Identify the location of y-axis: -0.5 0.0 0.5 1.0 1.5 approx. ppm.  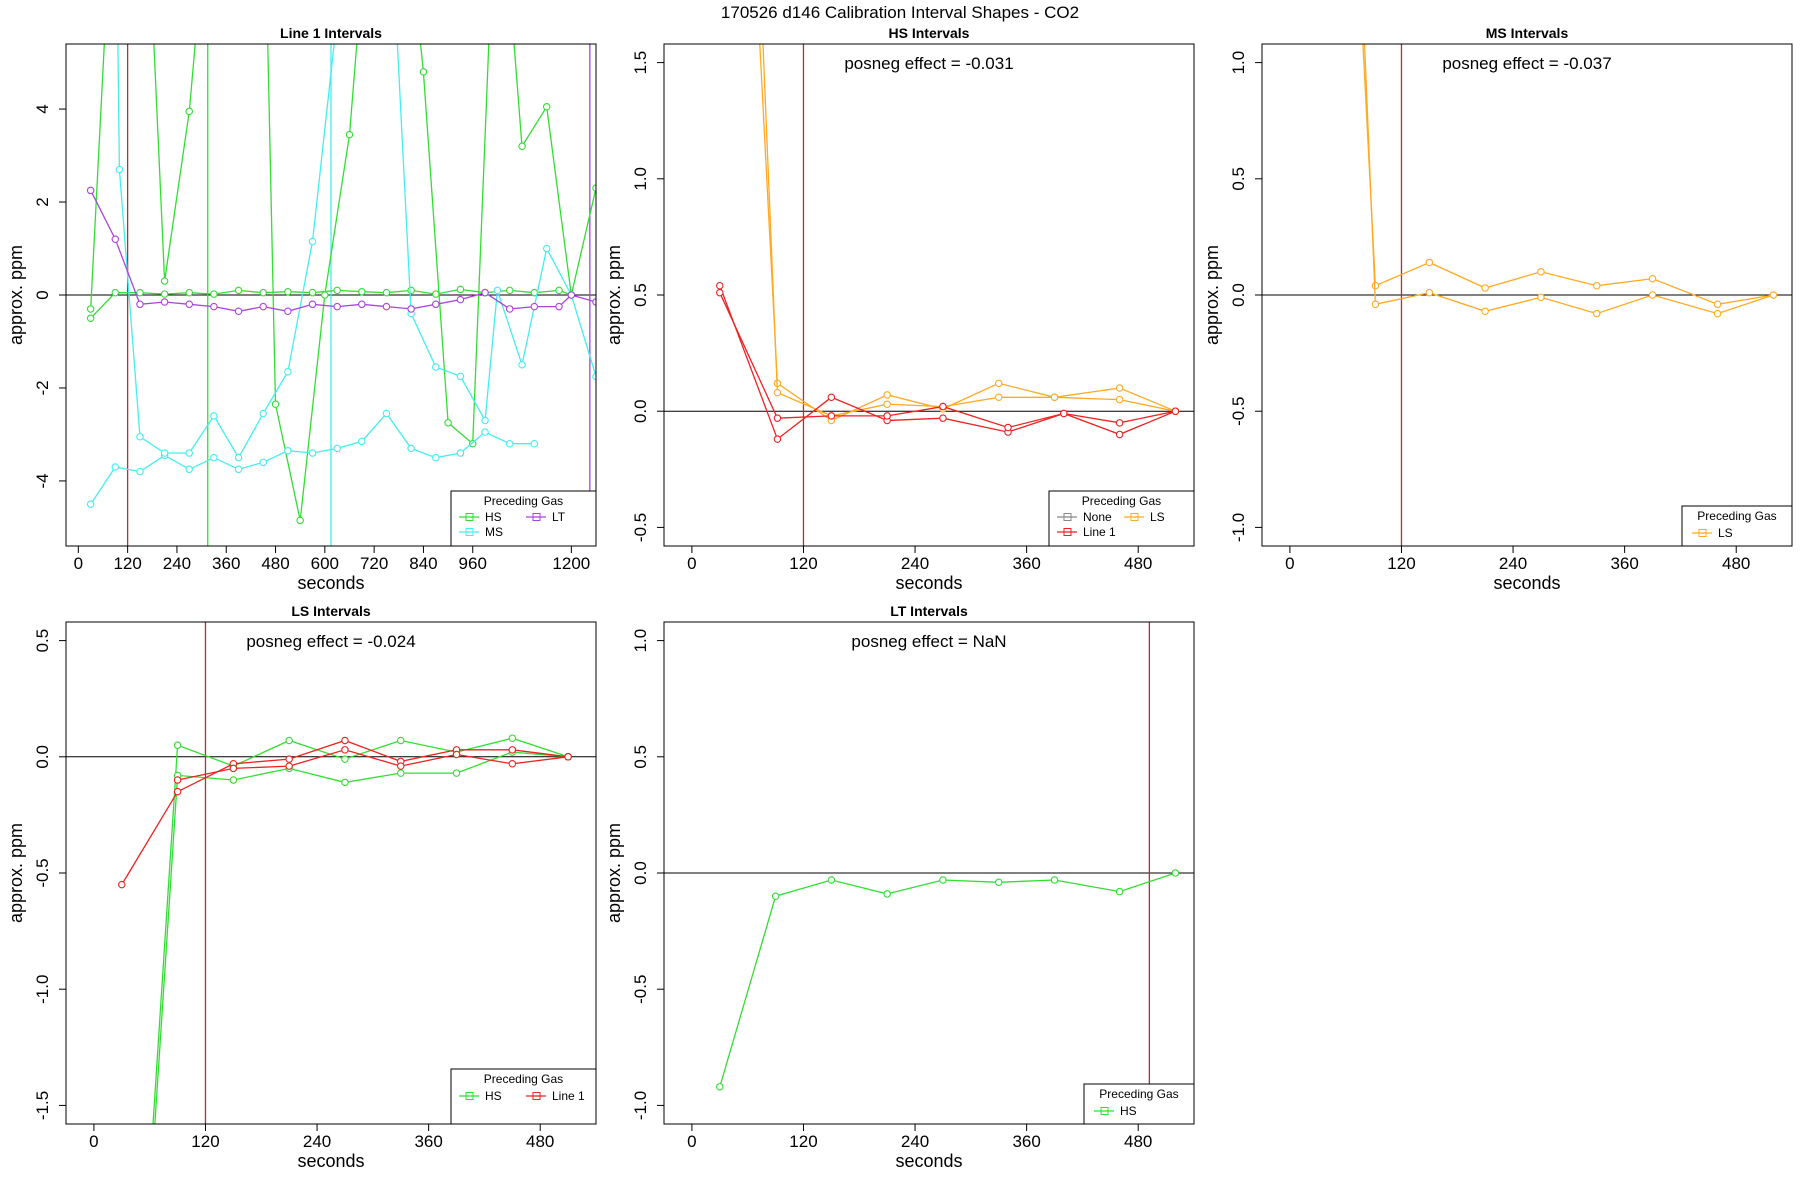
(634, 296).